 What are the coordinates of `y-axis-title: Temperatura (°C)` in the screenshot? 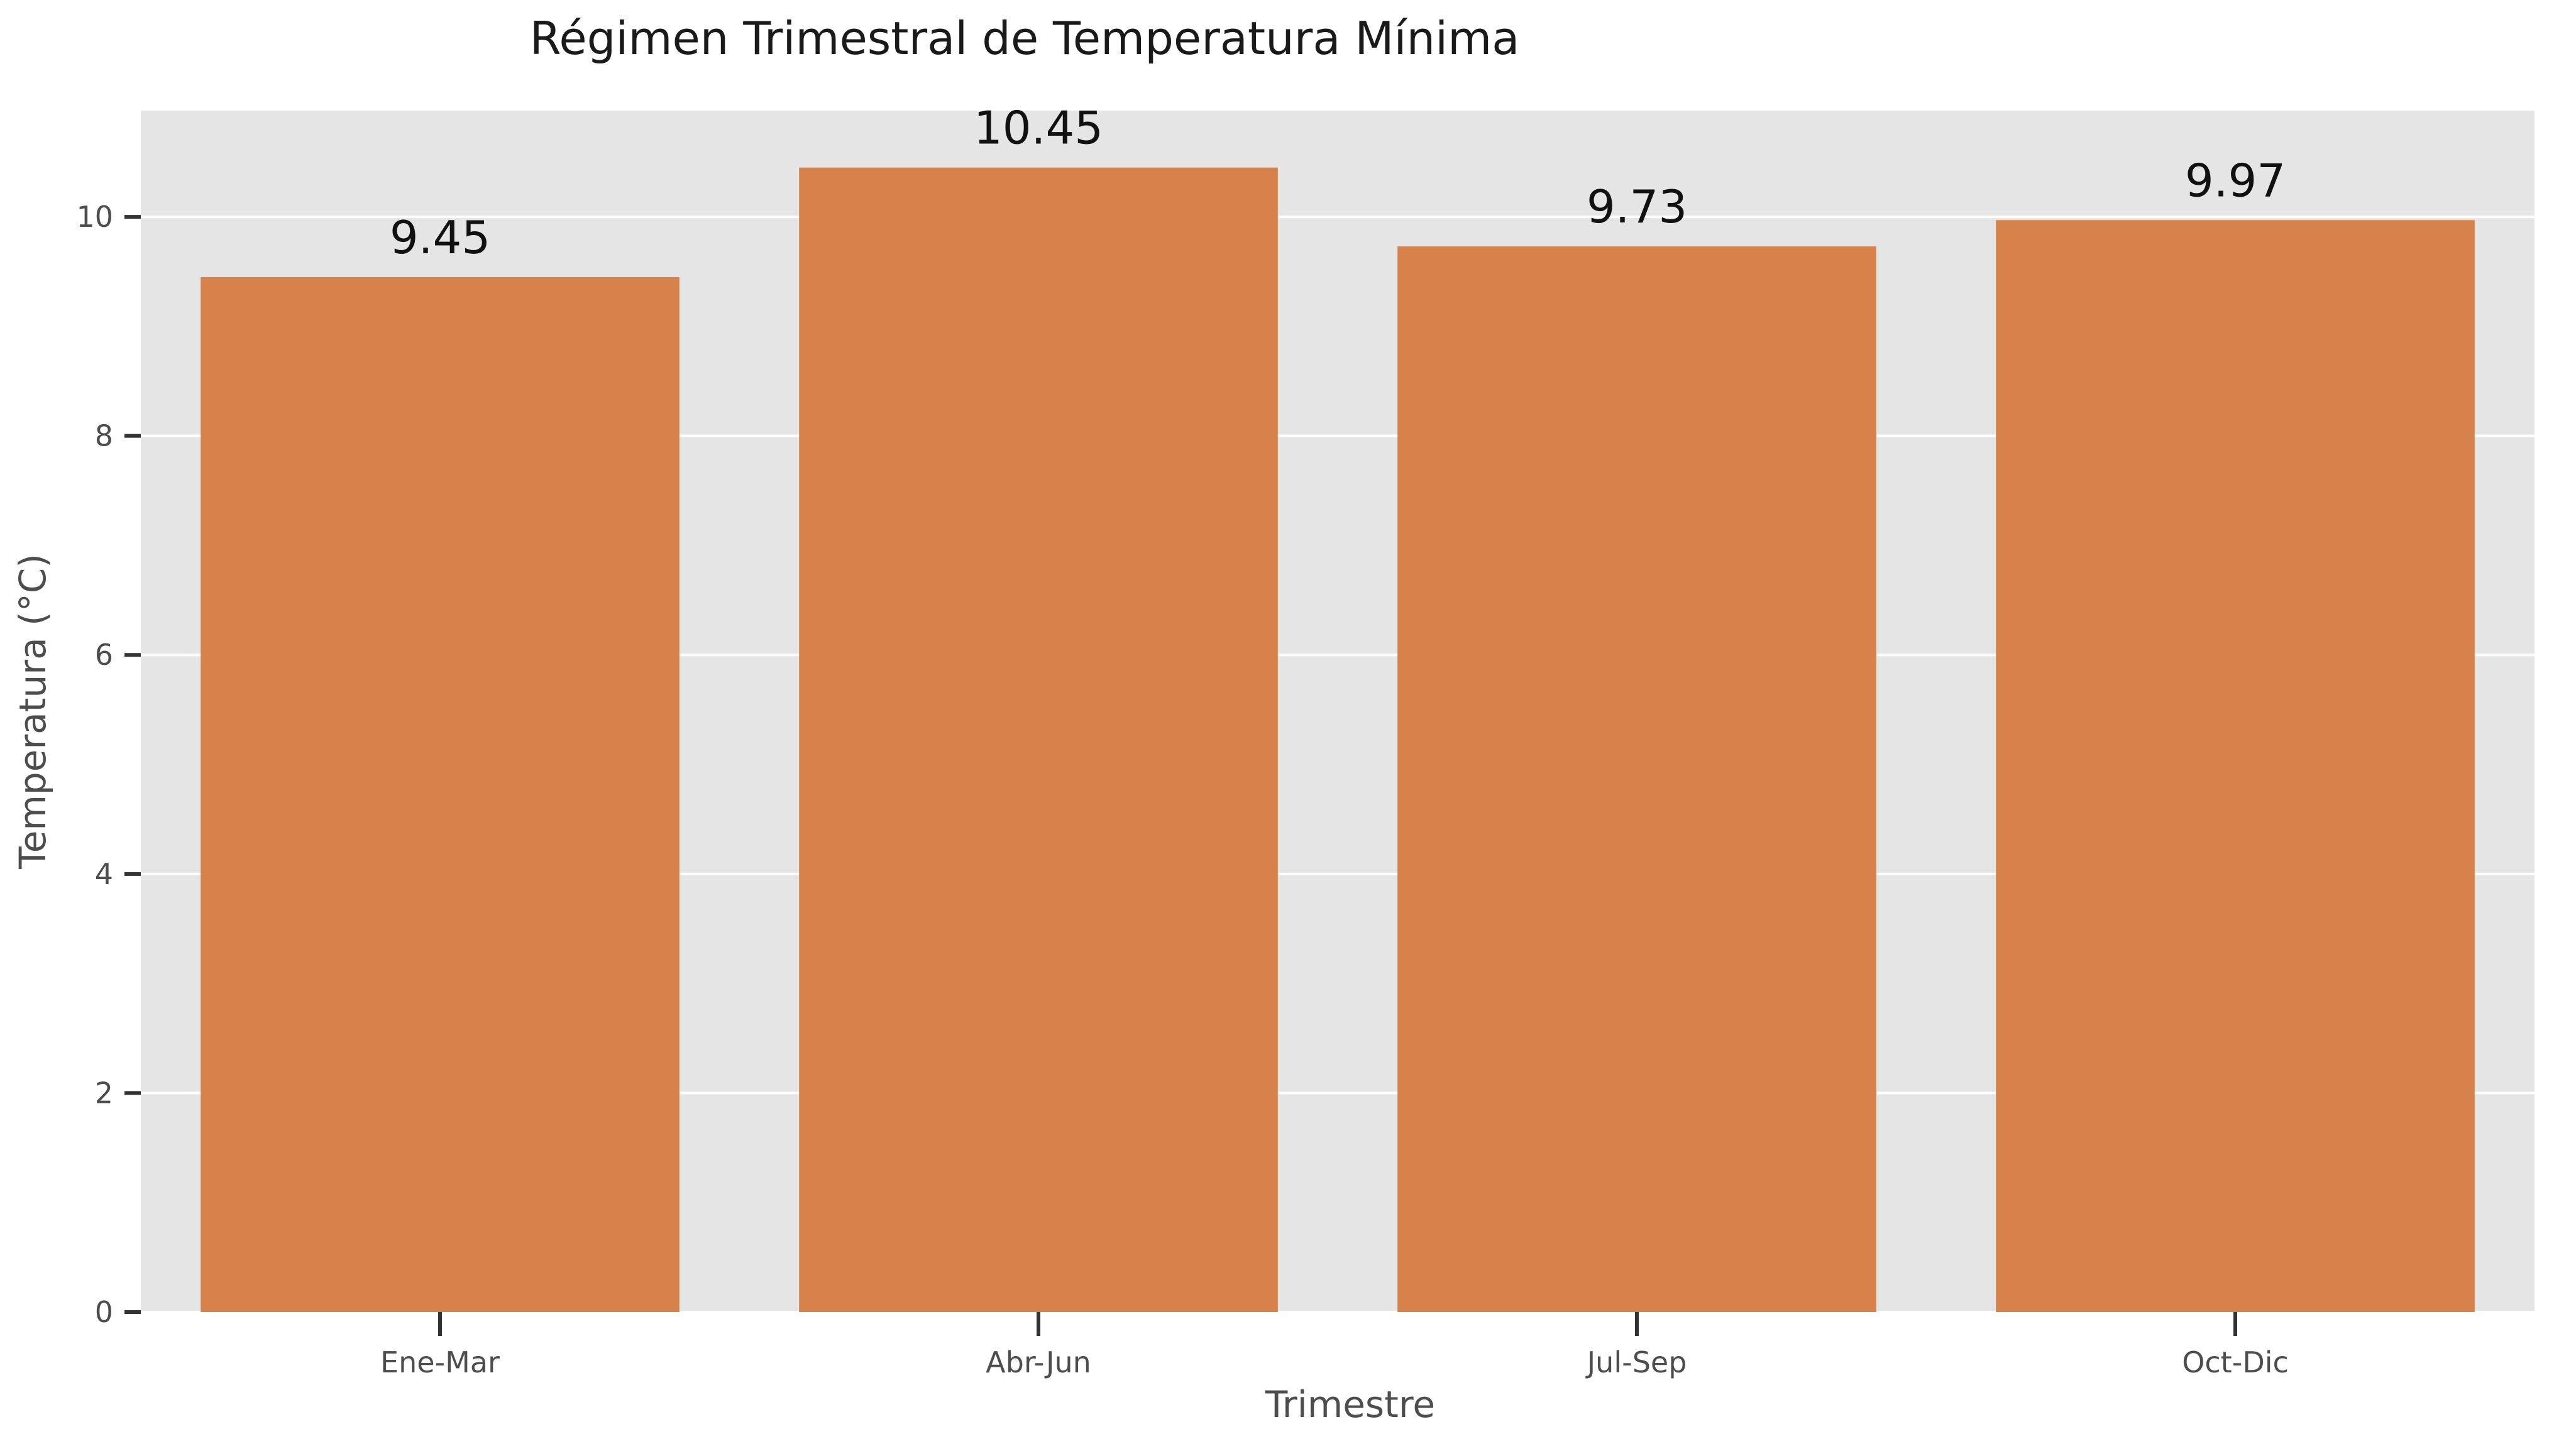 It's located at (32, 712).